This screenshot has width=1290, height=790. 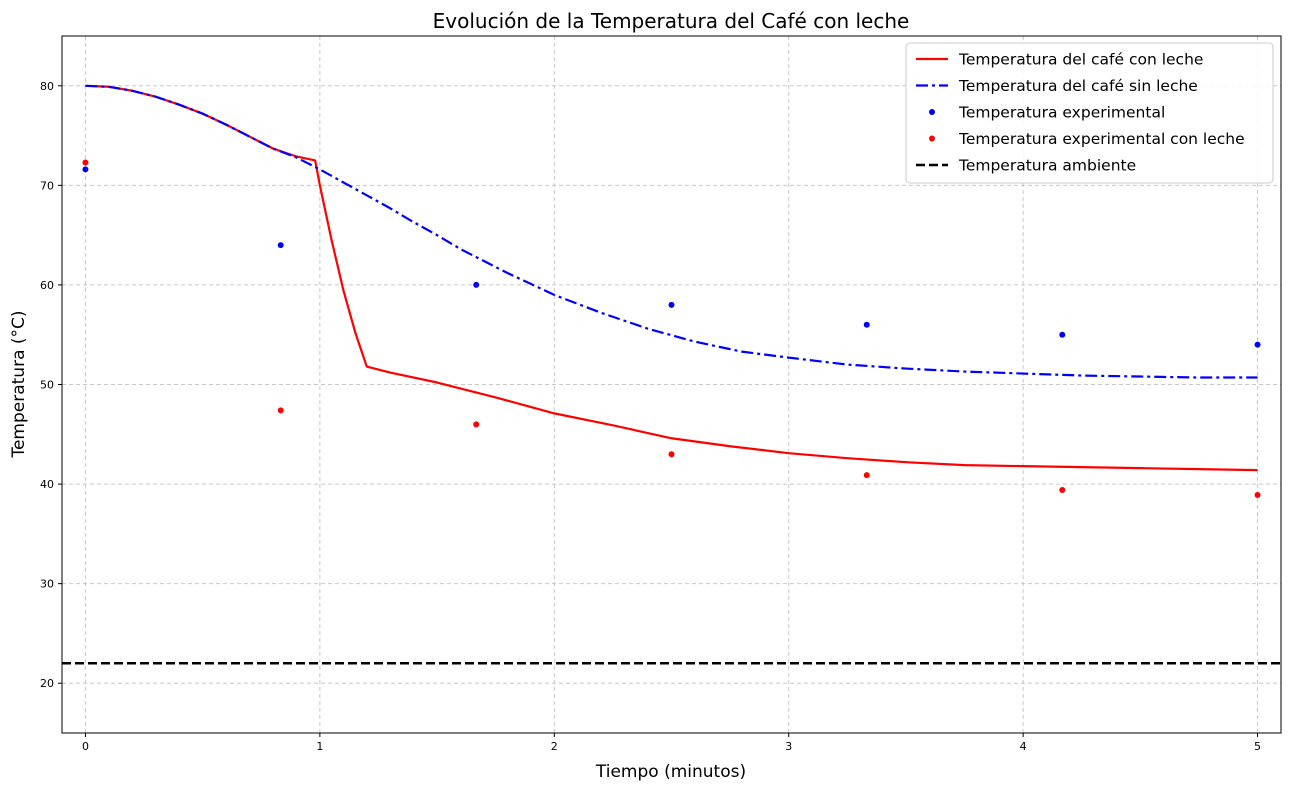 What do you see at coordinates (1080, 60) in the screenshot?
I see `legend-label-0: Temperatura del café con leche` at bounding box center [1080, 60].